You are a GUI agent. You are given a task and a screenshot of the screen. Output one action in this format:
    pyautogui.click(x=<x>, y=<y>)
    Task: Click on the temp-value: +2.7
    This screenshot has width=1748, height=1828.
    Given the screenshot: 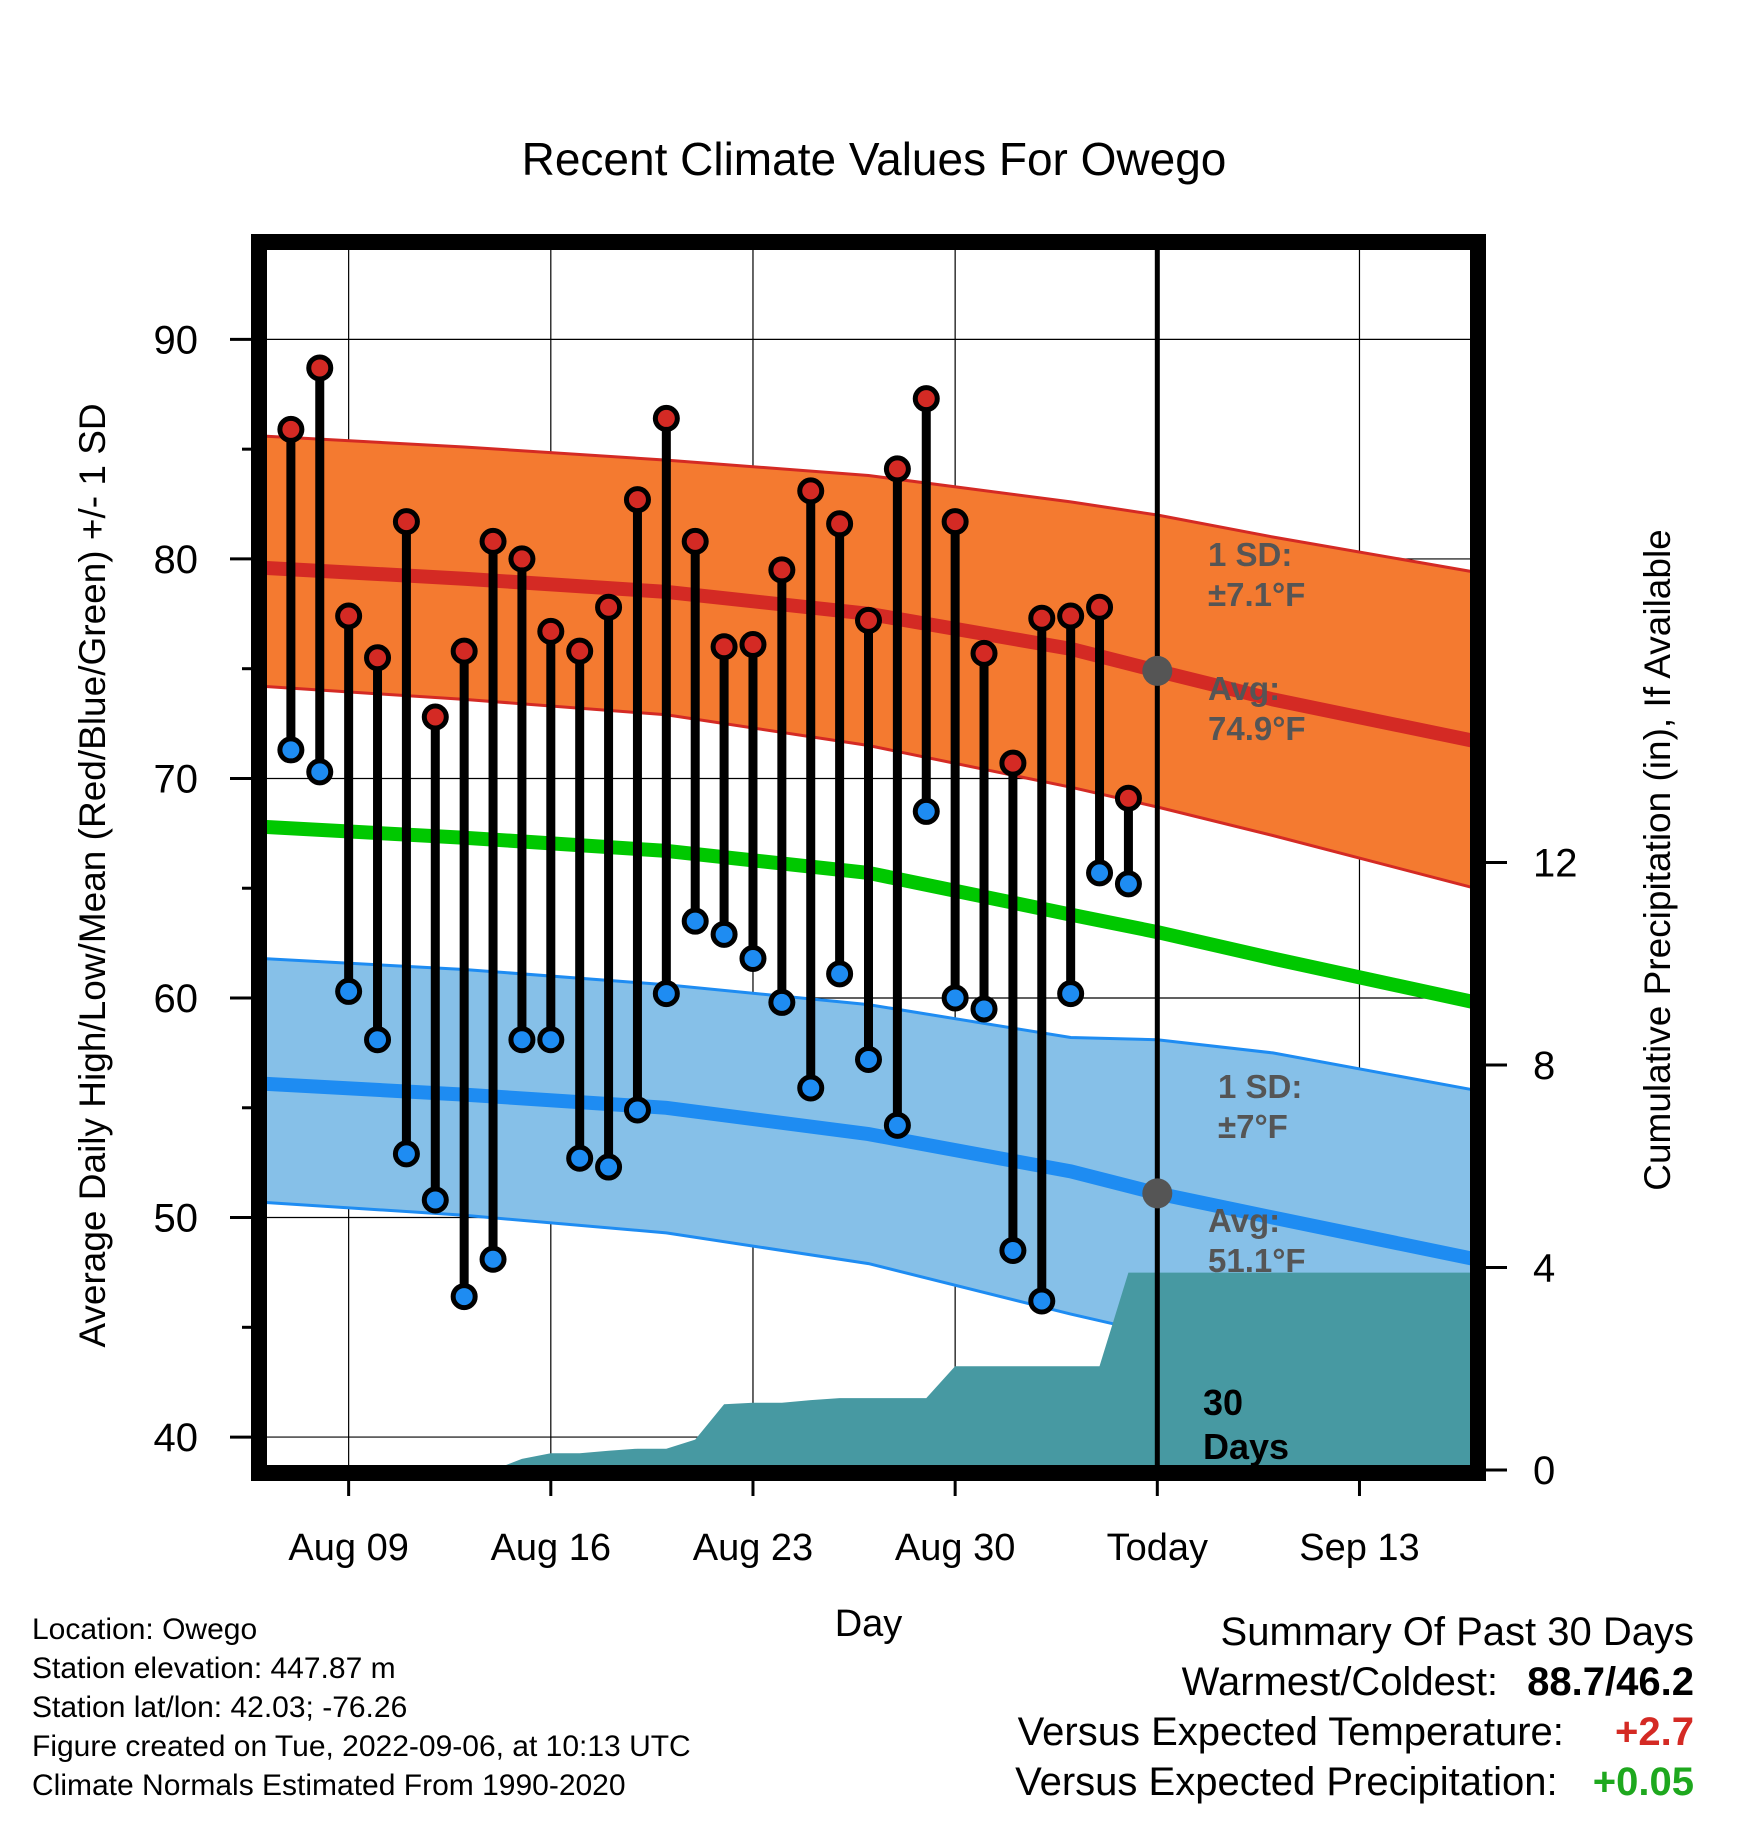 What is the action you would take?
    pyautogui.click(x=1654, y=1732)
    